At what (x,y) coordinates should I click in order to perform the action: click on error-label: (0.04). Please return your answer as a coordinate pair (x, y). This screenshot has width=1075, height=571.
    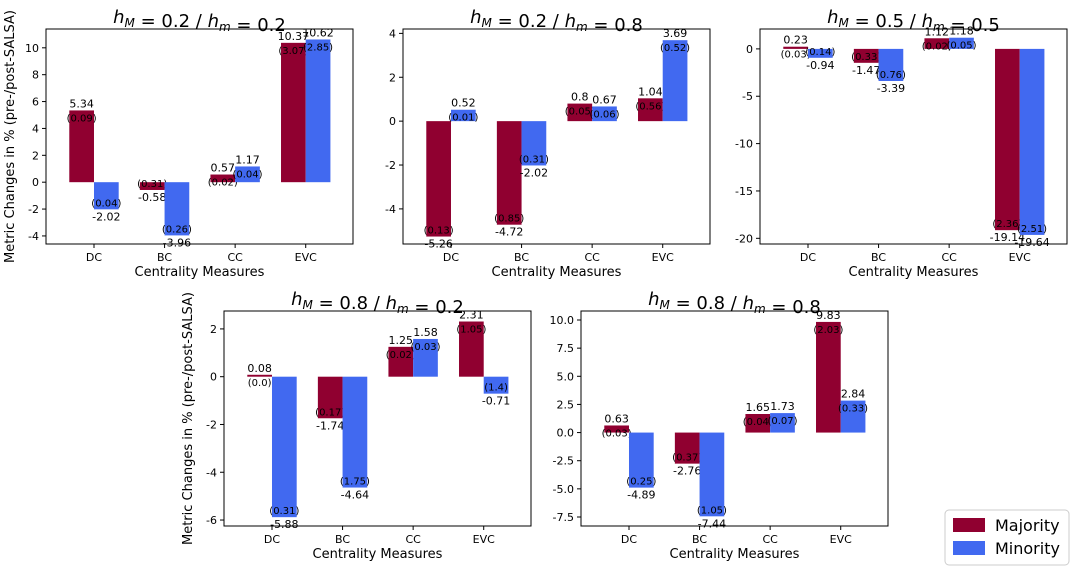
    Looking at the image, I should click on (758, 422).